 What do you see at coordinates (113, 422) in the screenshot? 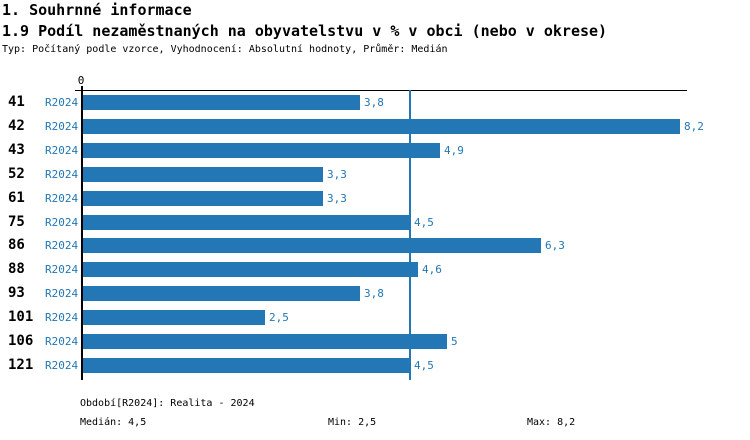
I see `footer-median: Medián: 4,5` at bounding box center [113, 422].